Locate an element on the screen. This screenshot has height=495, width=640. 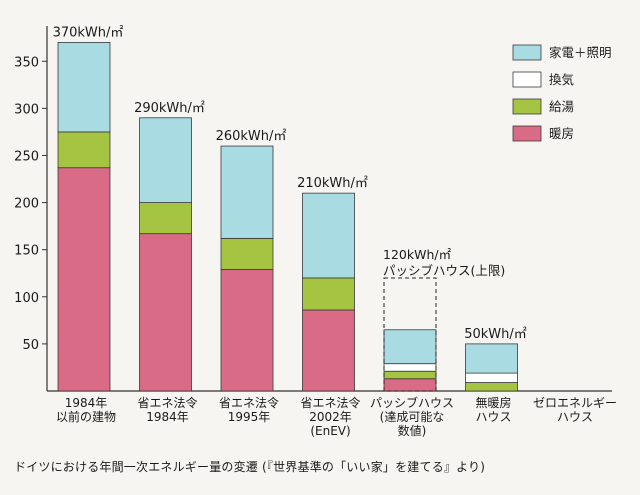
x-category-label: (達成可能な is located at coordinates (412, 417).